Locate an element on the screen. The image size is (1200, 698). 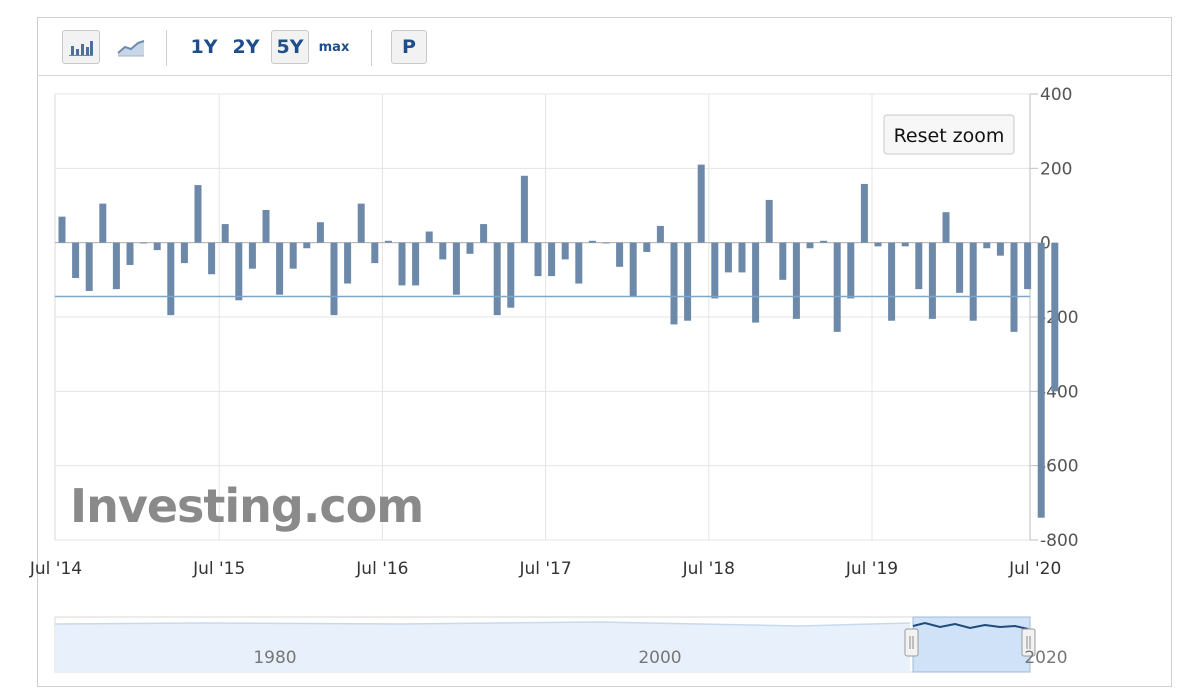
reset-zoom-button is located at coordinates (949, 134).